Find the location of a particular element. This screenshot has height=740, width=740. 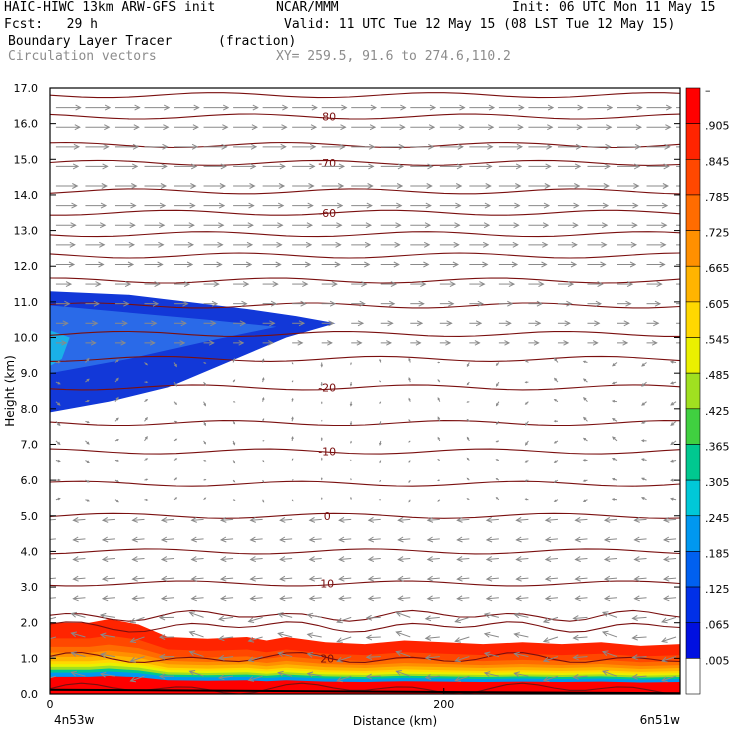

colorbar-label: .605 is located at coordinates (717, 304).